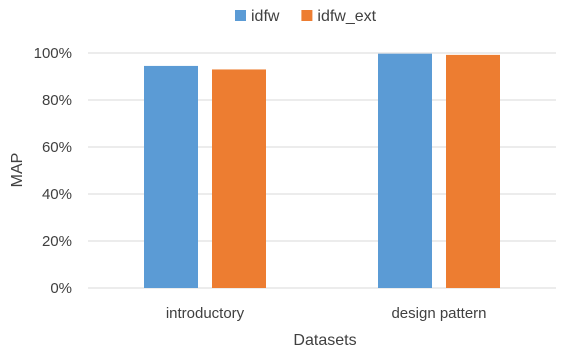 Image resolution: width=563 pixels, height=348 pixels. What do you see at coordinates (473, 171) in the screenshot?
I see `bar-idfw-ext-design-pattern` at bounding box center [473, 171].